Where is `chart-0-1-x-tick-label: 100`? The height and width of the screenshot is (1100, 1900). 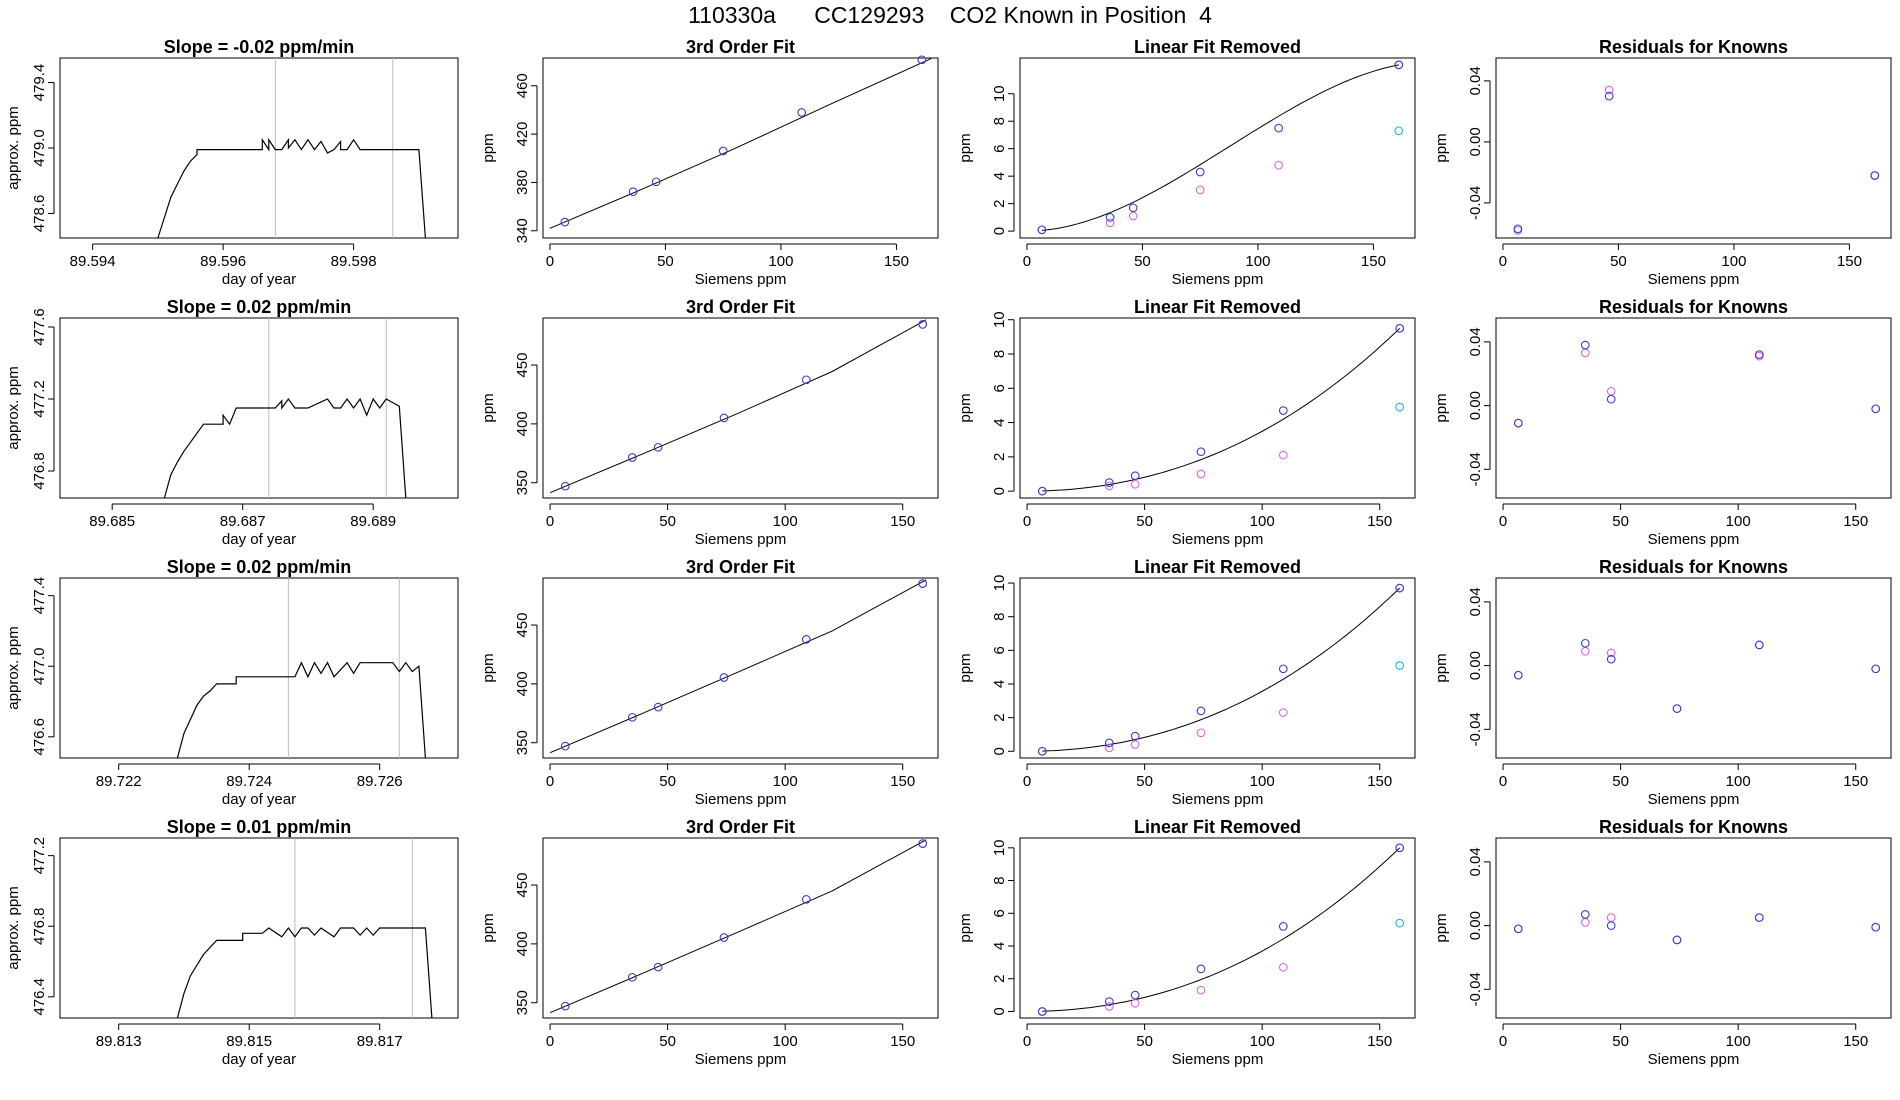
chart-0-1-x-tick-label: 100 is located at coordinates (780, 261).